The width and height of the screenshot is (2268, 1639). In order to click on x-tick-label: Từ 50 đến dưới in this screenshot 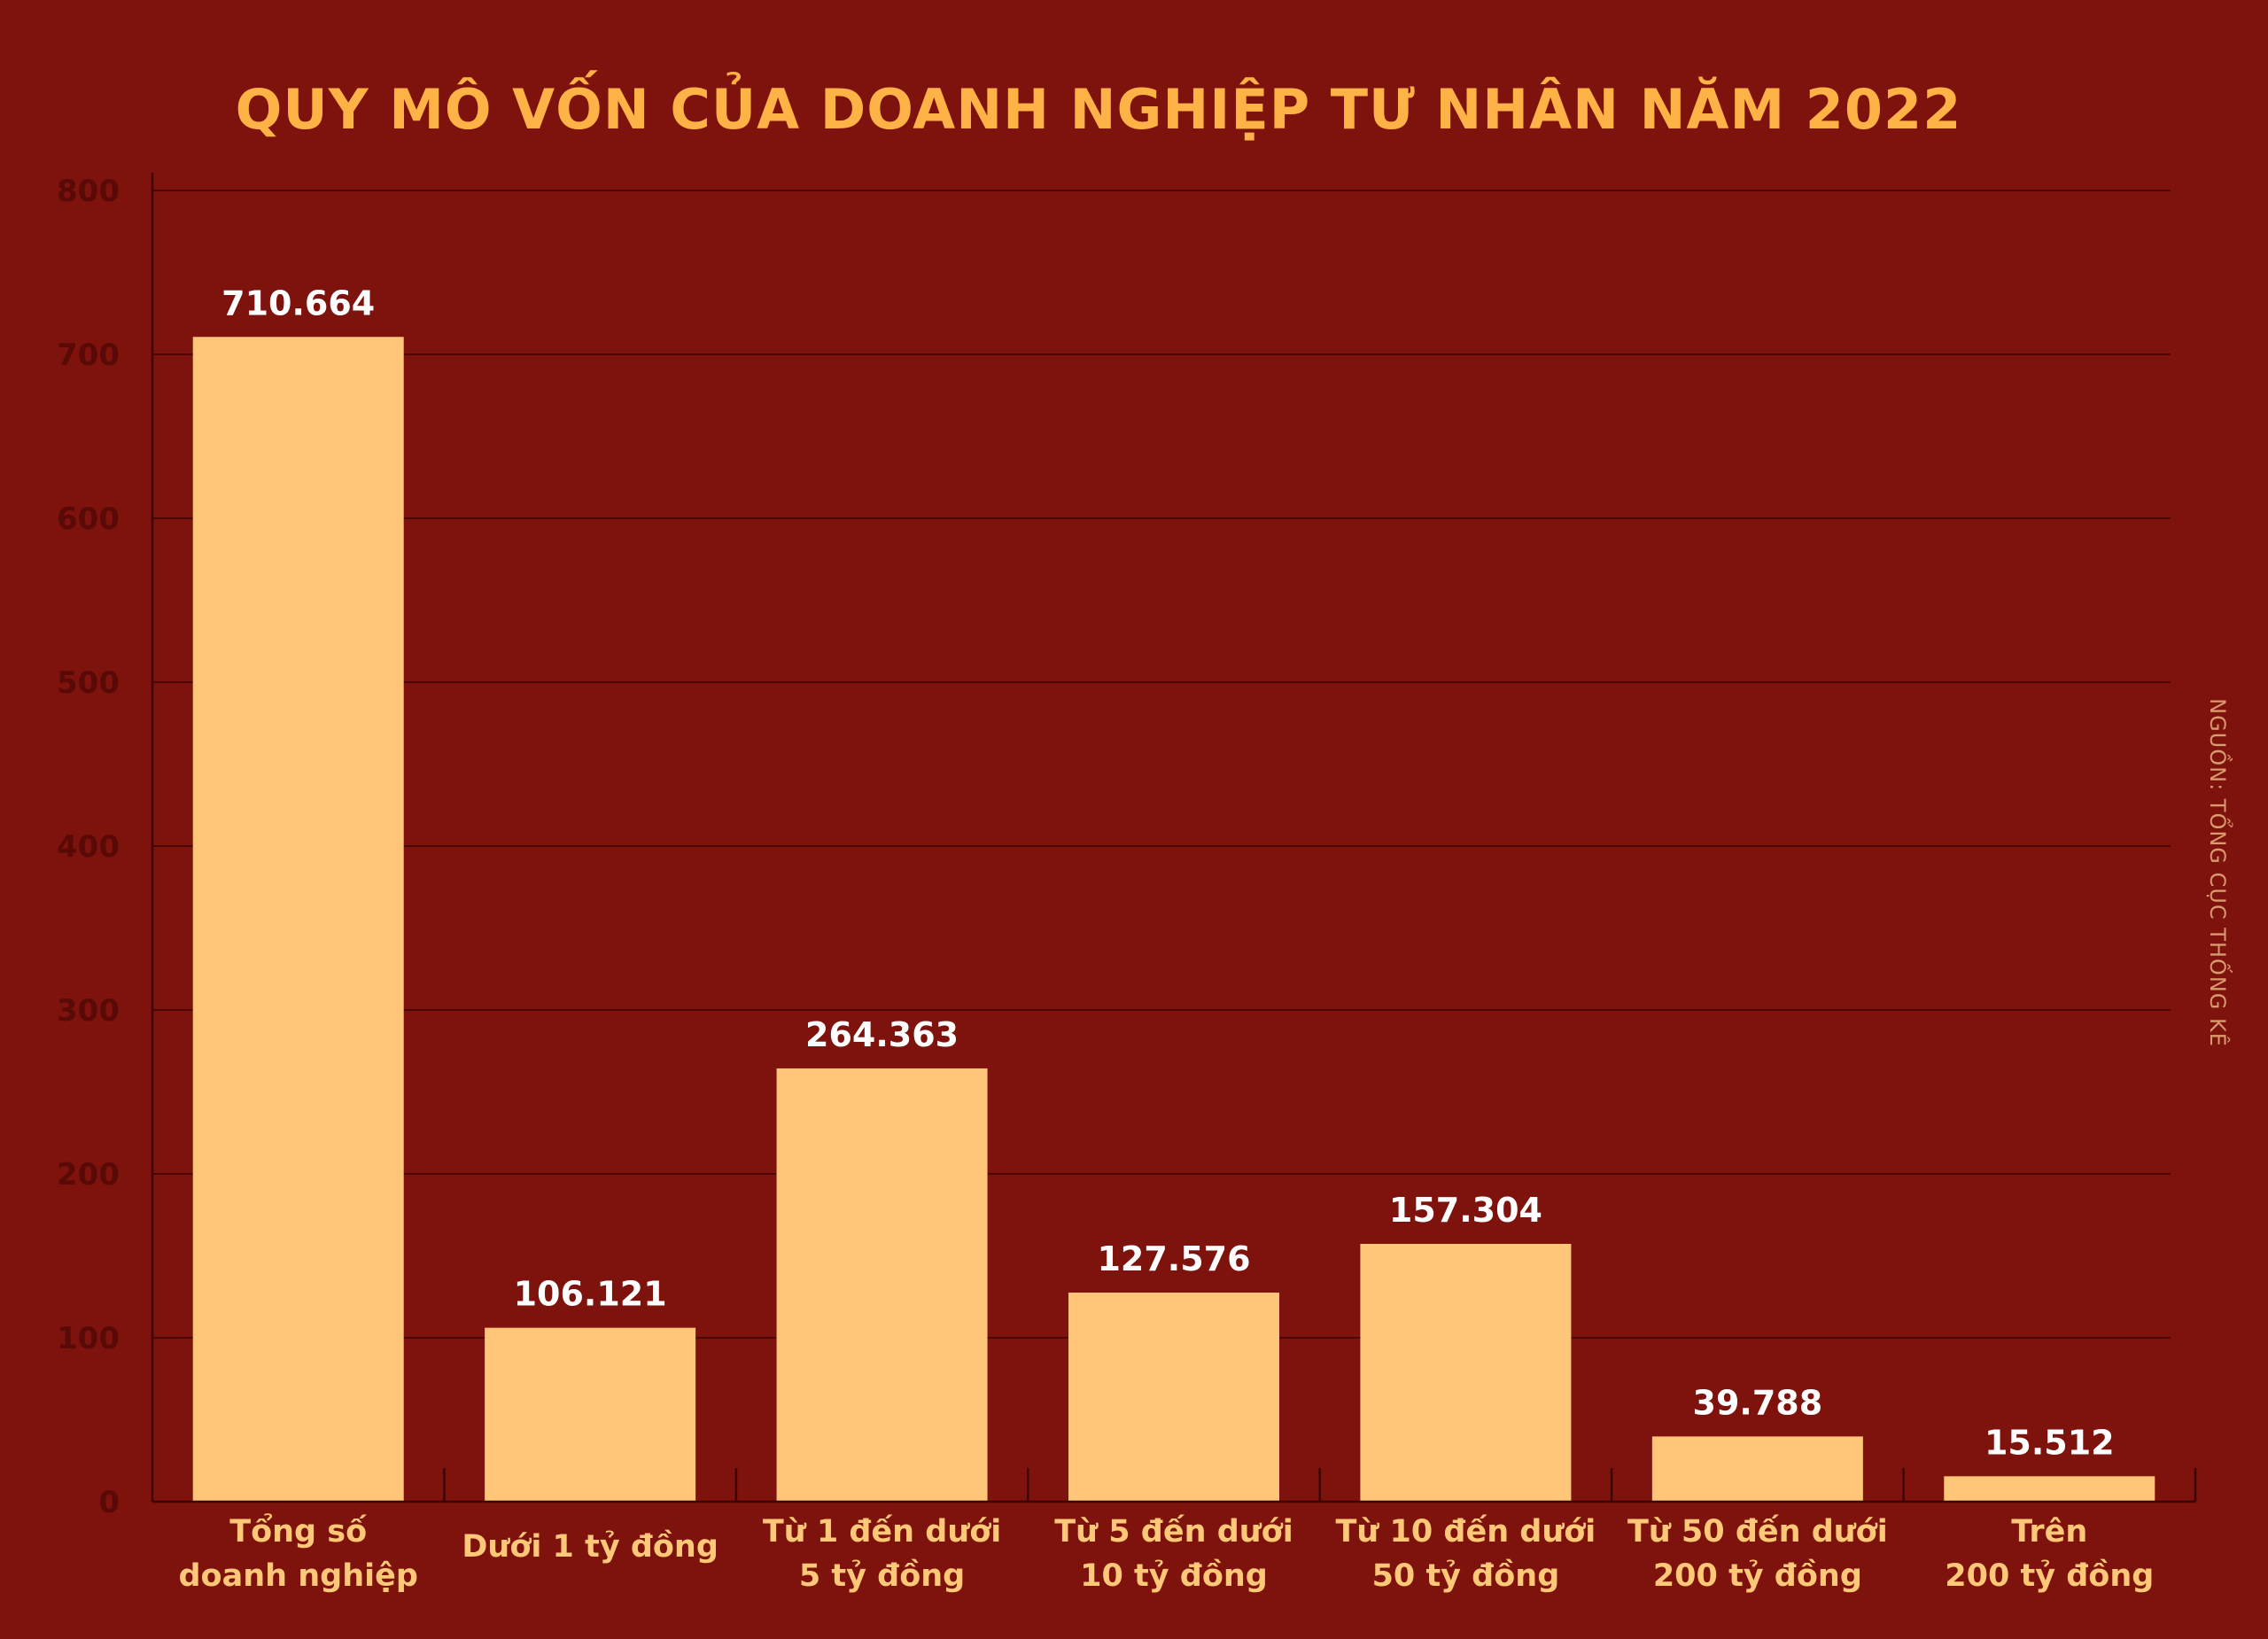, I will do `click(1757, 1532)`.